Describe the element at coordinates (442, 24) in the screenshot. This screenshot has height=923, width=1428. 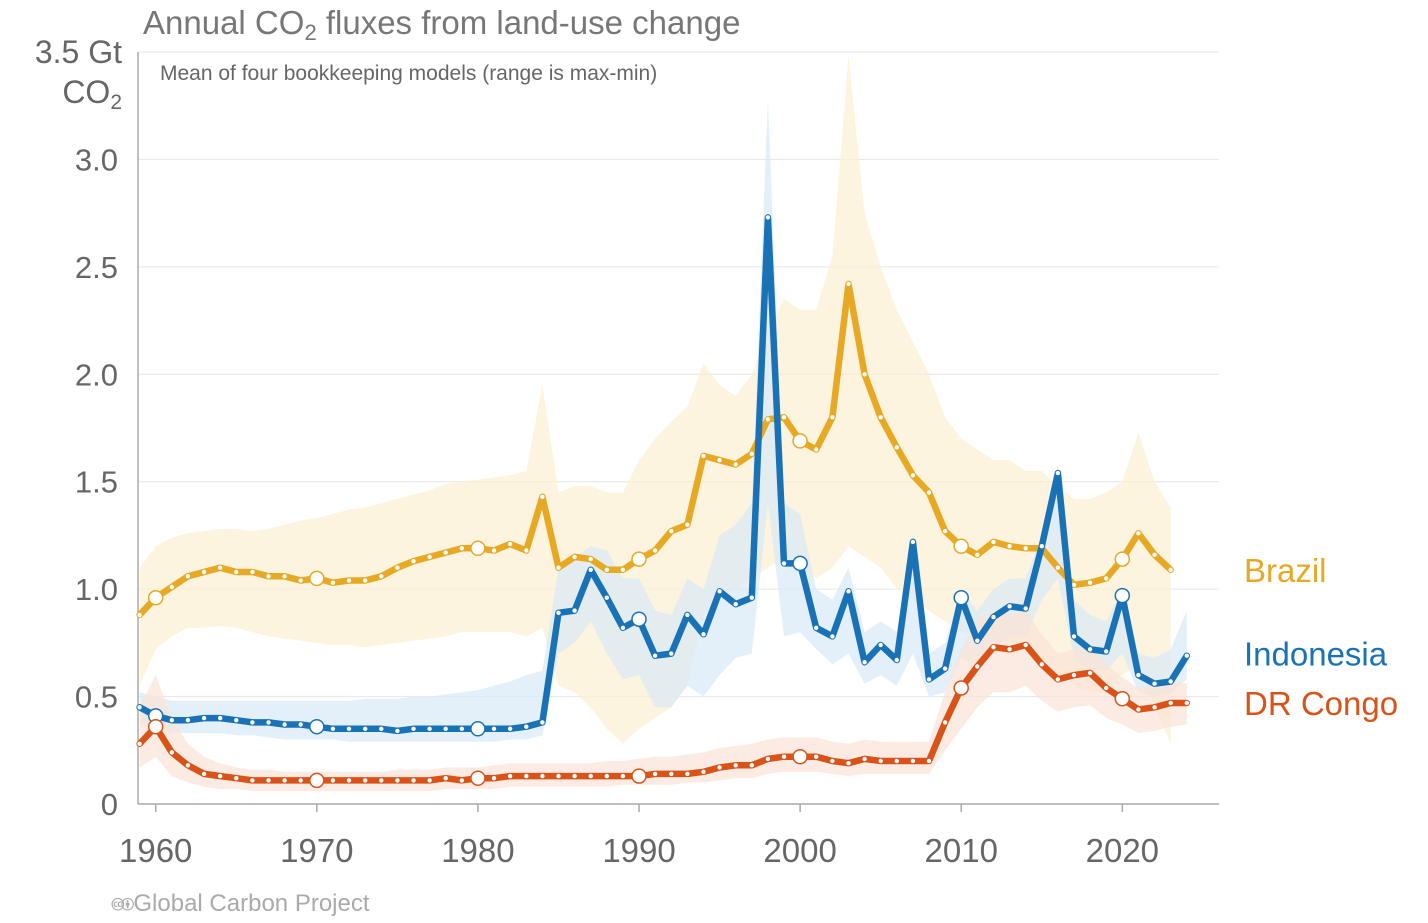
I see `chart-title: Annual CO2 fluxes from land-use change` at that location.